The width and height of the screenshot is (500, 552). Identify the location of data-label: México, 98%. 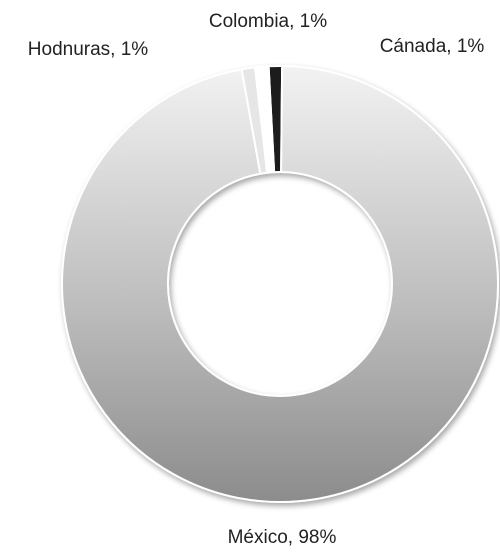
(282, 537).